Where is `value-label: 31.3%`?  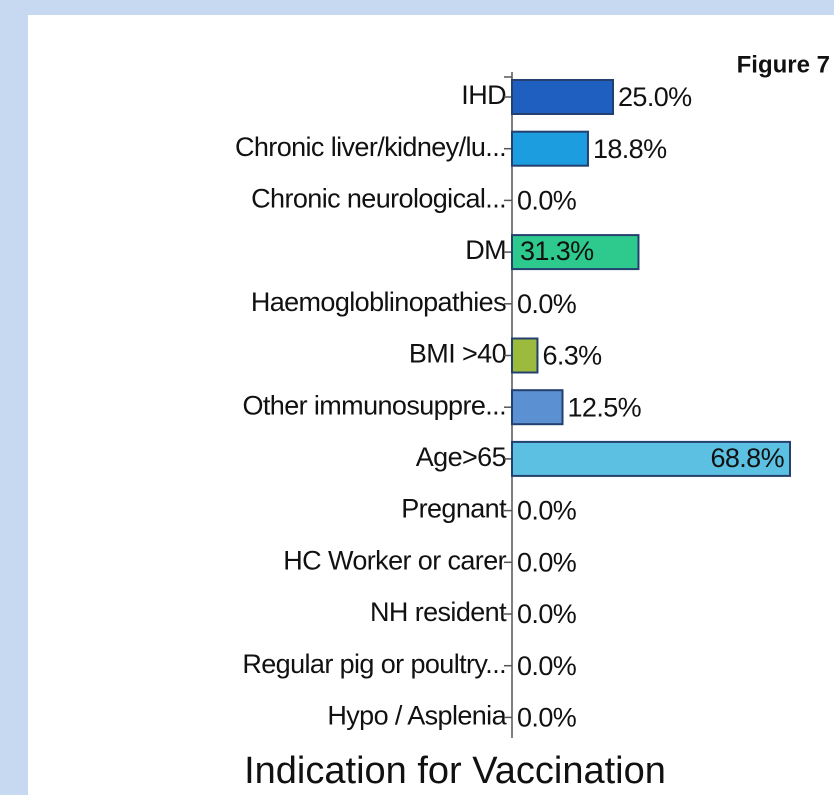 value-label: 31.3% is located at coordinates (557, 251).